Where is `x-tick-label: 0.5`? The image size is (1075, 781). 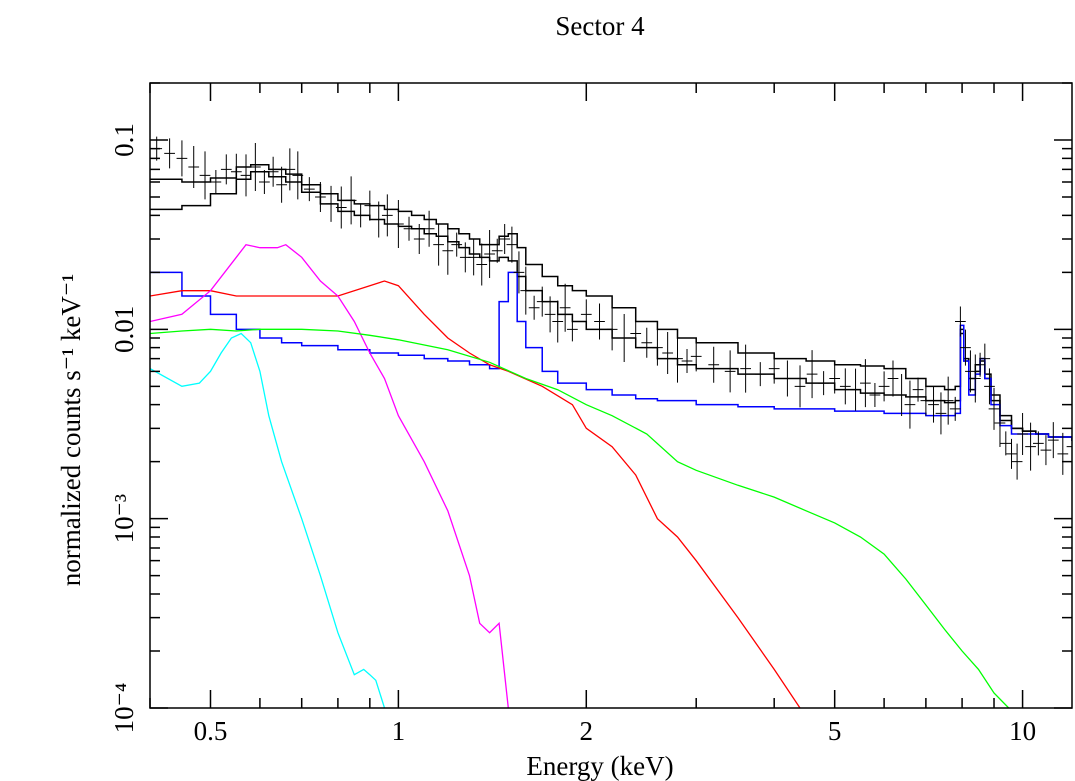
x-tick-label: 0.5 is located at coordinates (211, 731).